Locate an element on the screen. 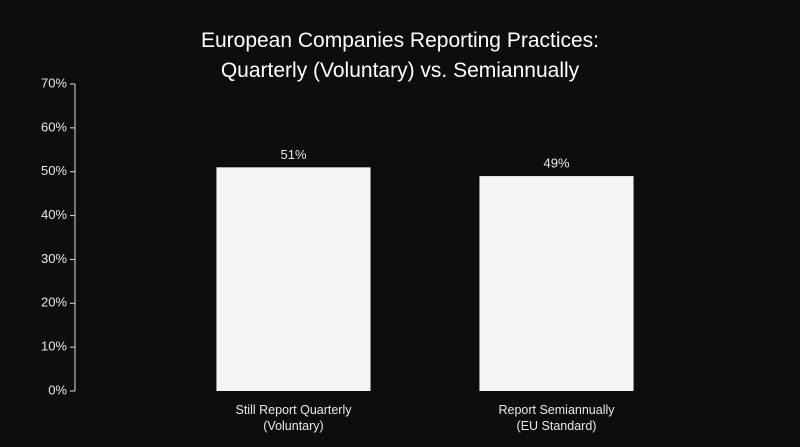 This screenshot has width=800, height=447. x-tick-label: Report Semiannually (EU Standard) is located at coordinates (556, 418).